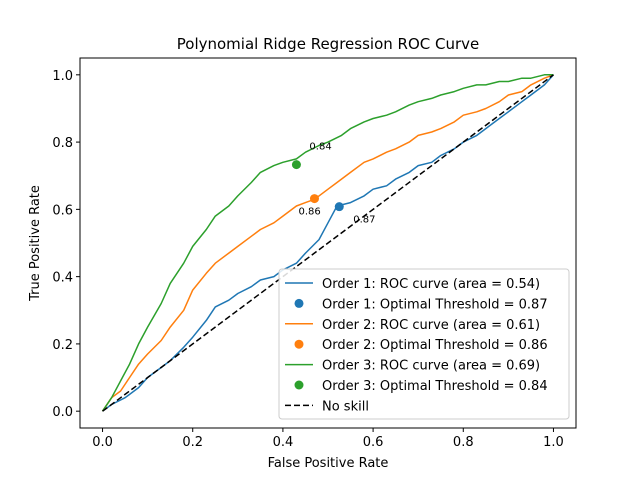 This screenshot has height=480, width=640. What do you see at coordinates (435, 345) in the screenshot?
I see `legend-label-order-2-threshold: Order 2: Optimal Threshold = 0.86` at bounding box center [435, 345].